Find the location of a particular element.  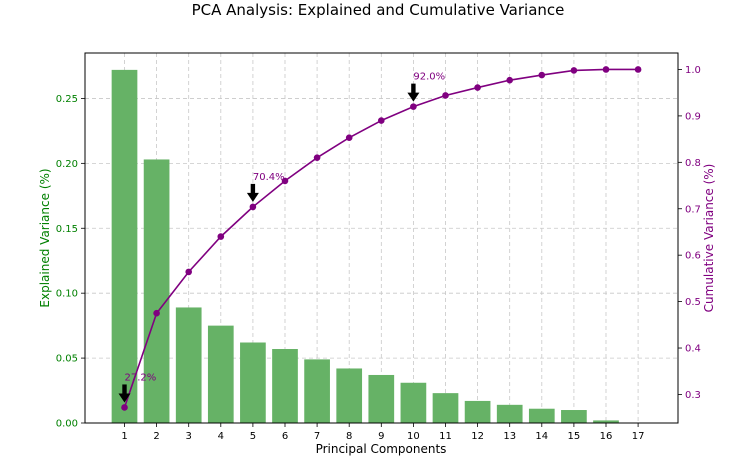

annotation-label: 27.2% is located at coordinates (141, 377).